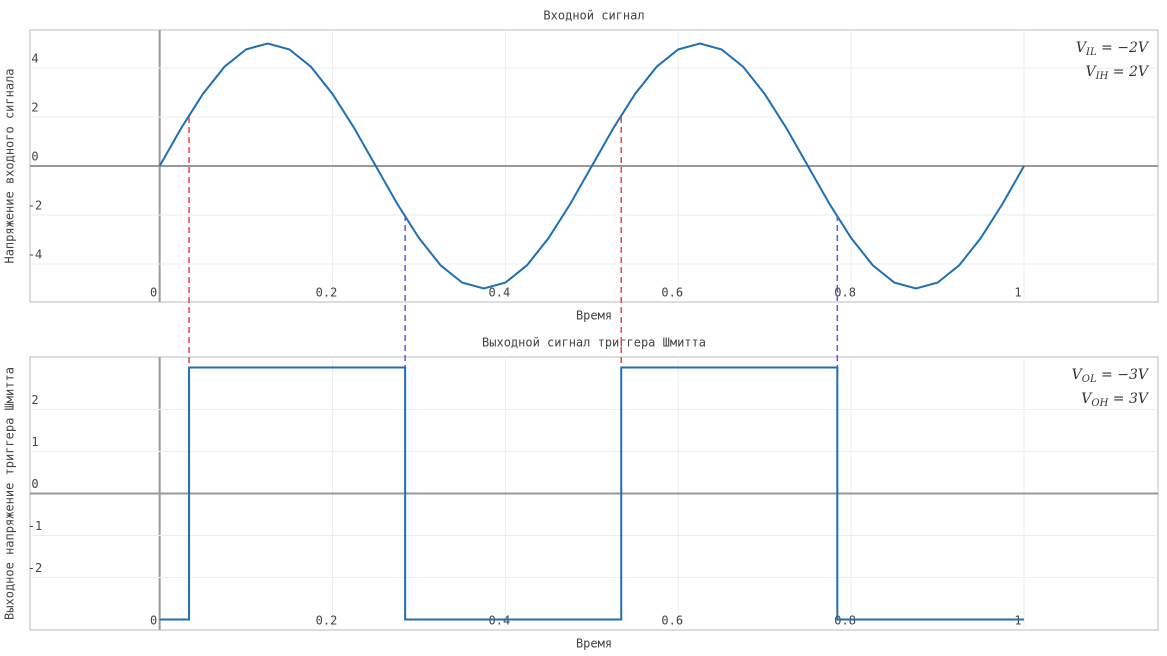 The image size is (1167, 656). I want to click on annotation: VOH = 3V, so click(1115, 400).